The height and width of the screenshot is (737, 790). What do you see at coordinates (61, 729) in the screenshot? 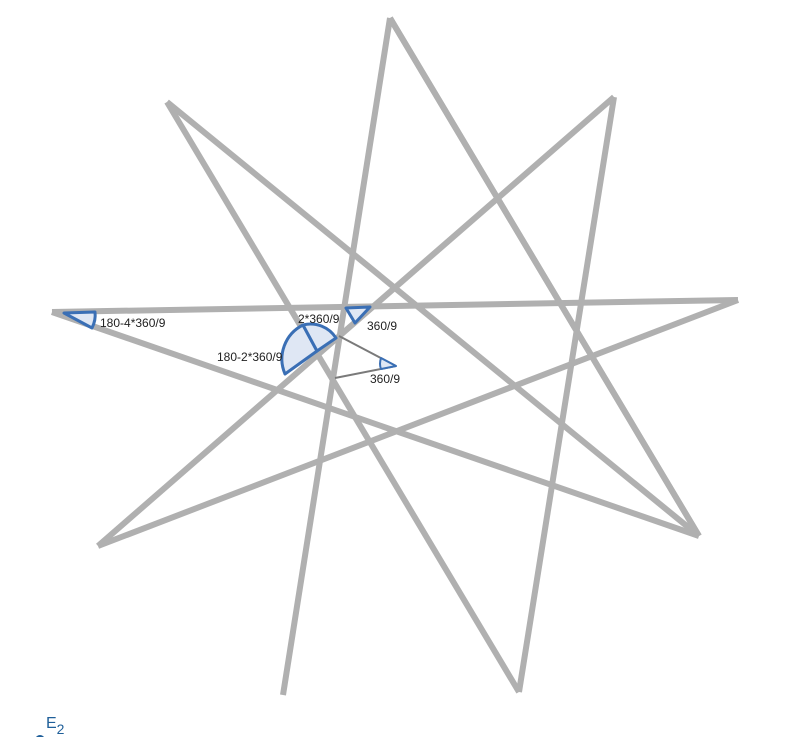
I see `point-label-subscript: 2` at bounding box center [61, 729].